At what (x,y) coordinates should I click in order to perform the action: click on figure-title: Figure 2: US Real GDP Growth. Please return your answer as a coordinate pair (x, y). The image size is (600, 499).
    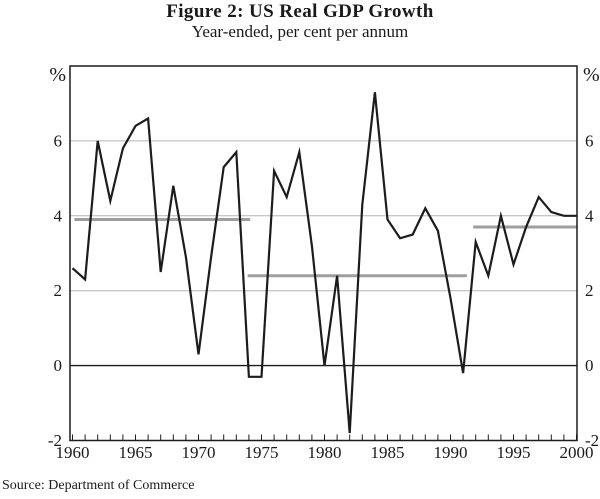
    Looking at the image, I should click on (300, 11).